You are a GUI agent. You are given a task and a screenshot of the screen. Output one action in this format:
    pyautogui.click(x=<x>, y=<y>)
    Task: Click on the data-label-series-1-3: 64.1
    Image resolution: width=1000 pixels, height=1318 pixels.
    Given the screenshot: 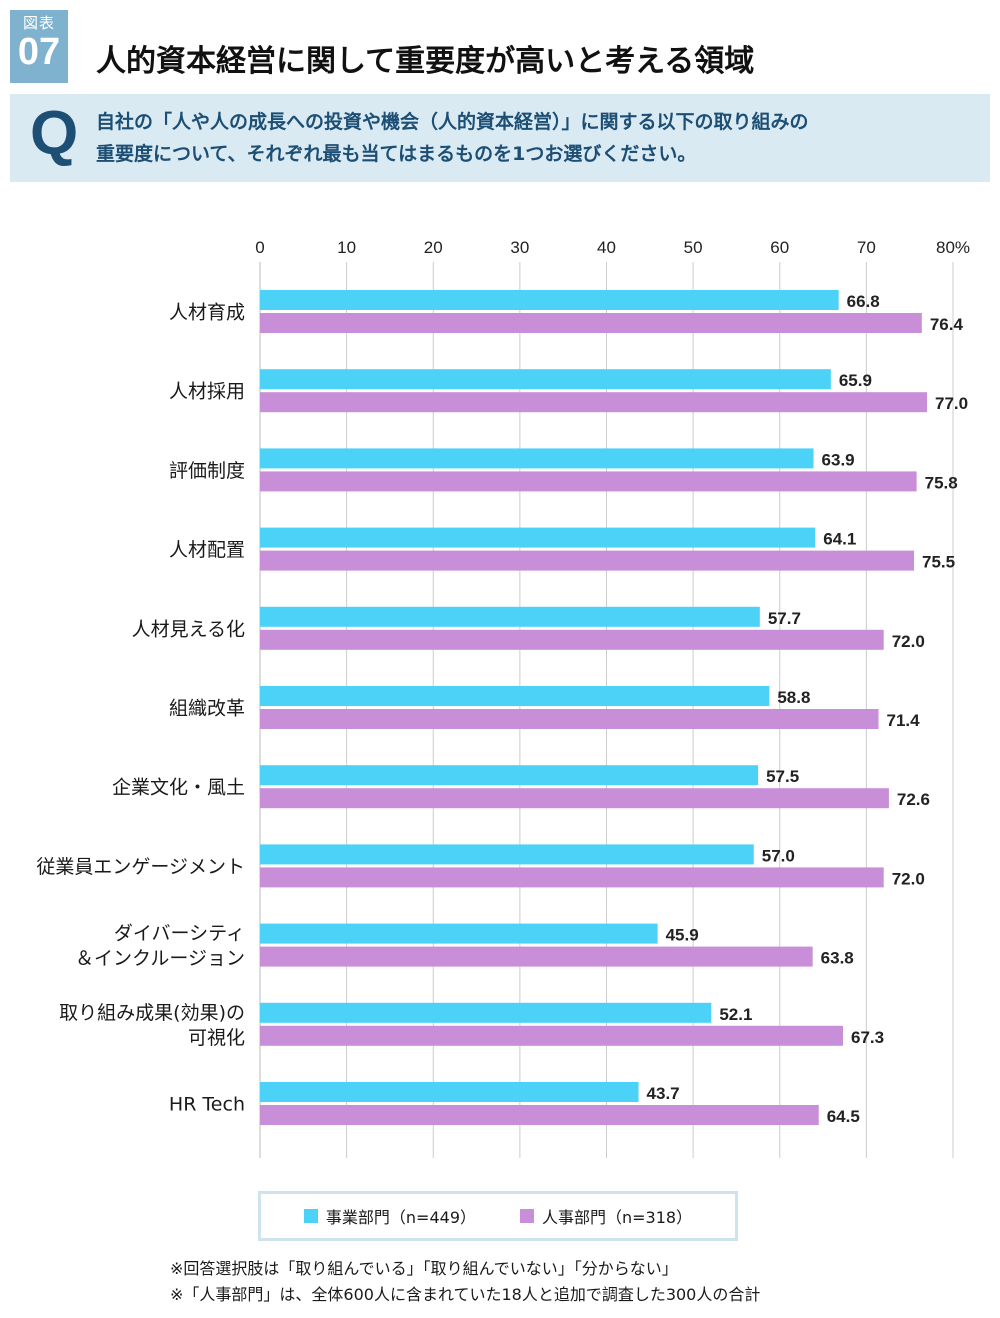 What is the action you would take?
    pyautogui.click(x=839, y=539)
    